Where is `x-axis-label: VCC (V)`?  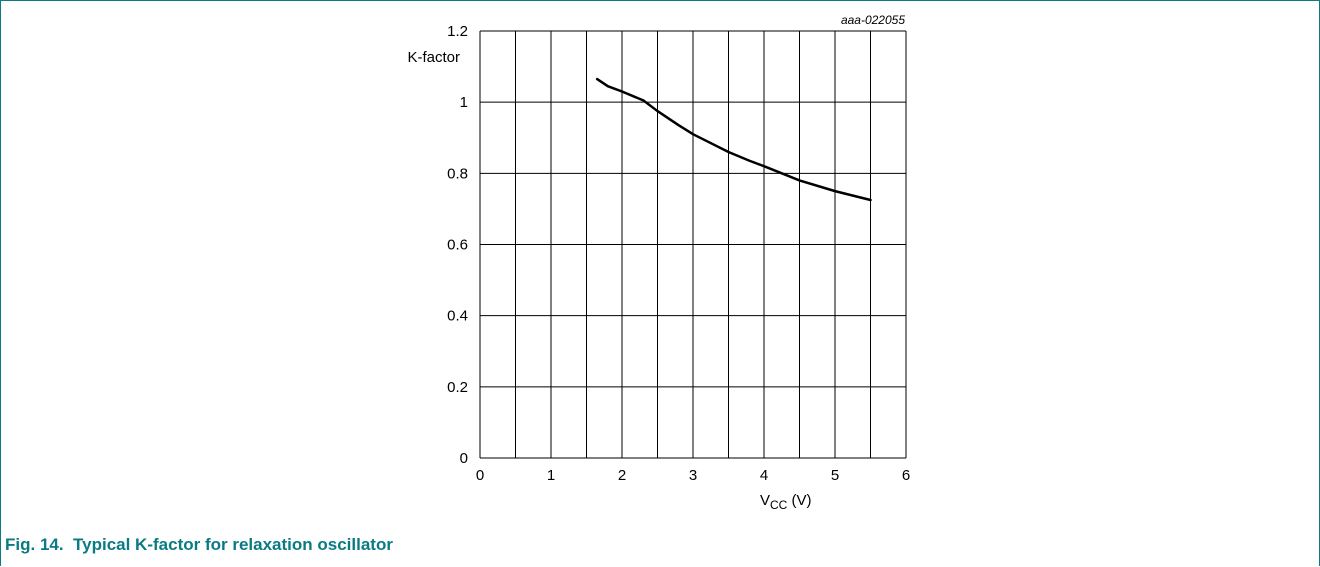 x-axis-label: VCC (V) is located at coordinates (786, 502).